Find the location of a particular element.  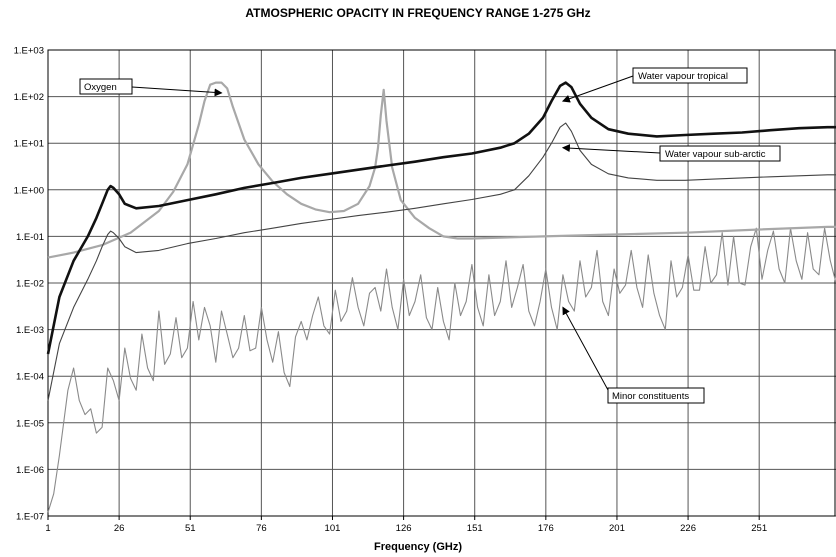

annotation-label: Water vapour tropical is located at coordinates (683, 76).